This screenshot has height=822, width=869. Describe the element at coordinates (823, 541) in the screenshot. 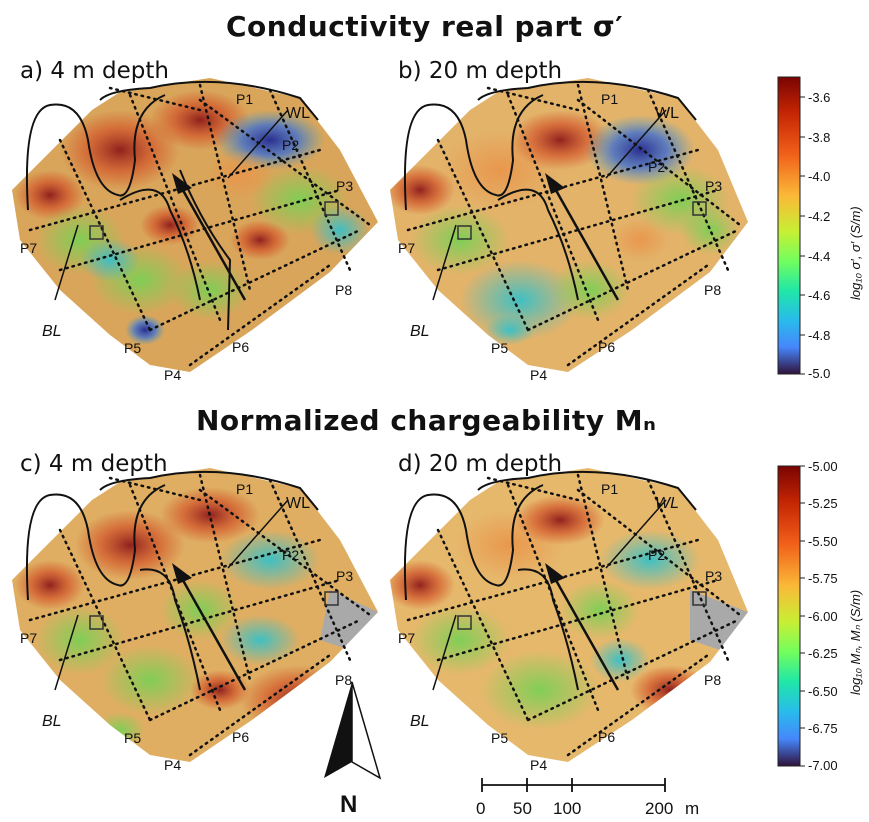

I see `cbar-bottom-tick-2: -5.50` at that location.